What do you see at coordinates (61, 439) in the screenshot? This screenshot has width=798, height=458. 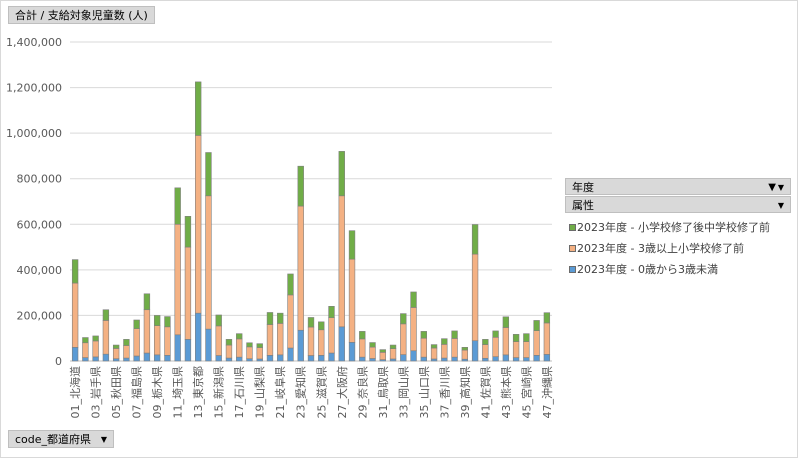 I see `row-field-button: code_都道府県 ▼` at bounding box center [61, 439].